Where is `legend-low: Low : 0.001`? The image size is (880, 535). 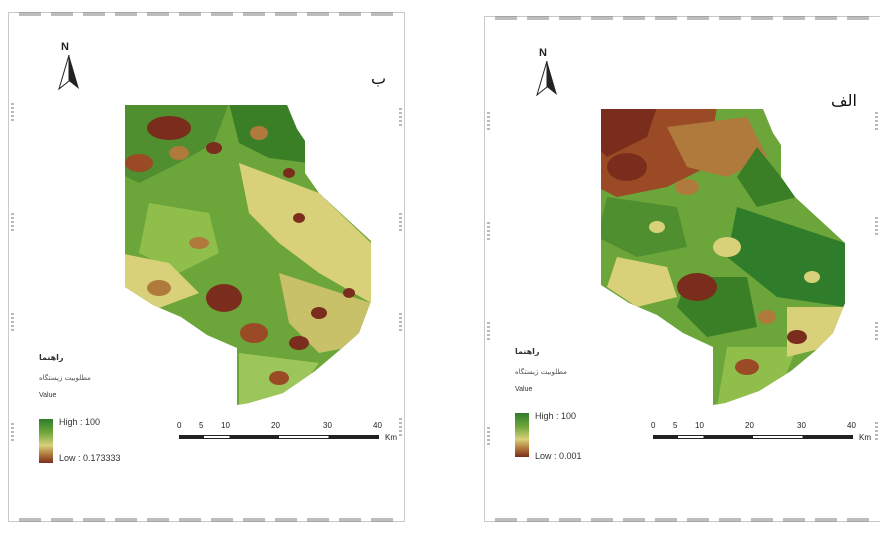 legend-low: Low : 0.001 is located at coordinates (558, 456).